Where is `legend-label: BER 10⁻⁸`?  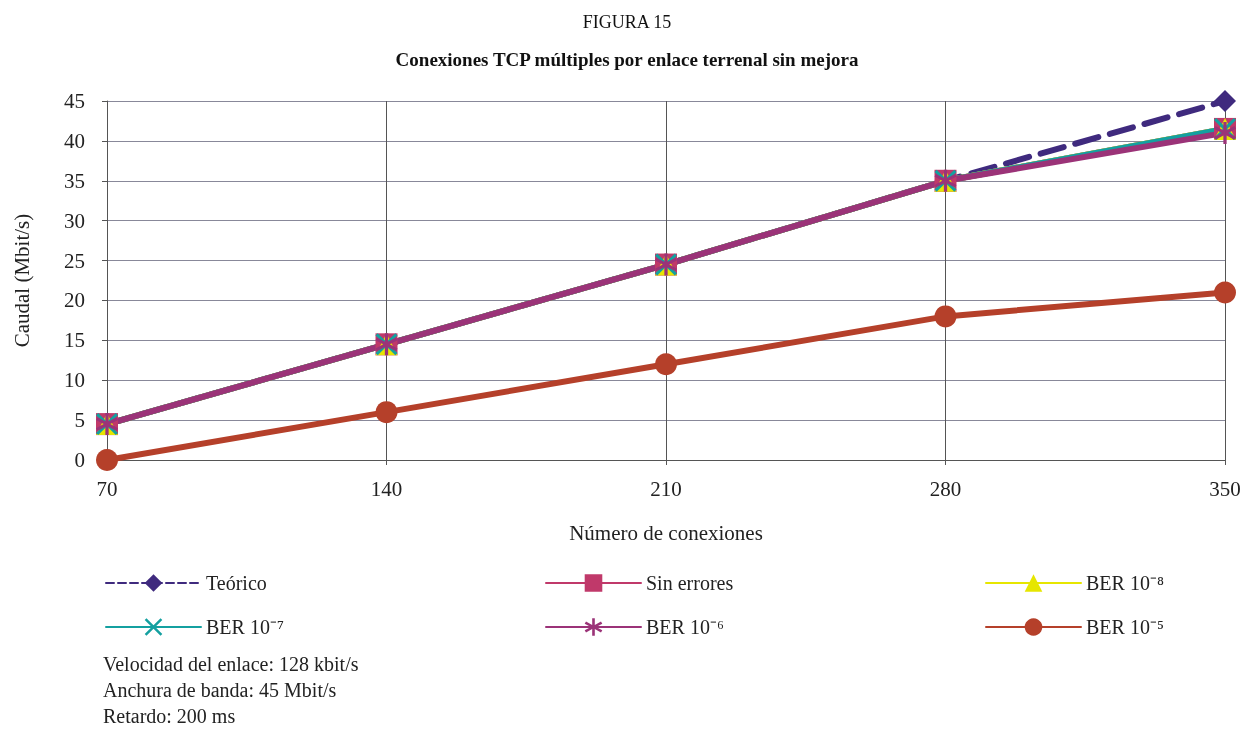
legend-label: BER 10⁻⁸ is located at coordinates (1125, 583).